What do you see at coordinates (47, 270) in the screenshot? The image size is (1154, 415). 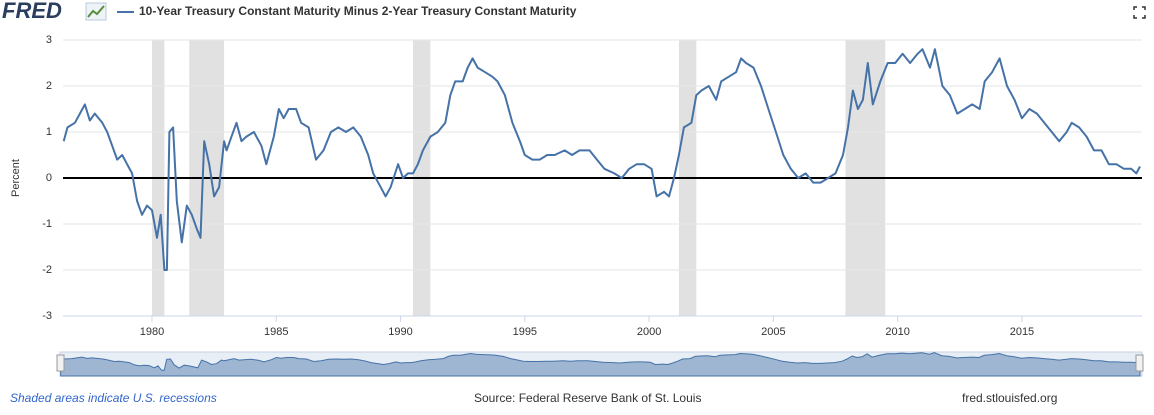 I see `y-tick-label: -2` at bounding box center [47, 270].